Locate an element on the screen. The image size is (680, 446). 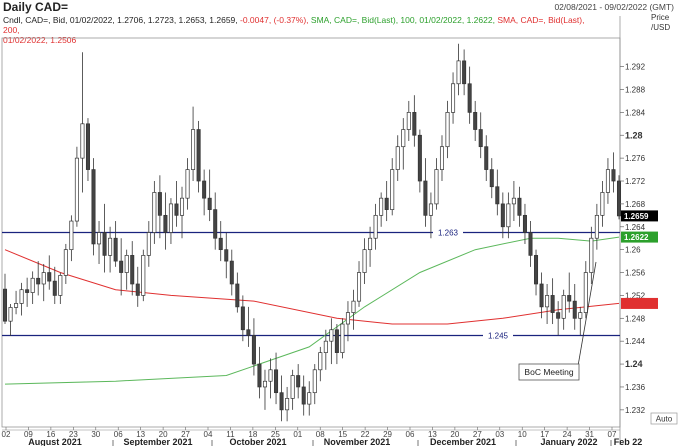
x-tick-label: 01 is located at coordinates (297, 434).